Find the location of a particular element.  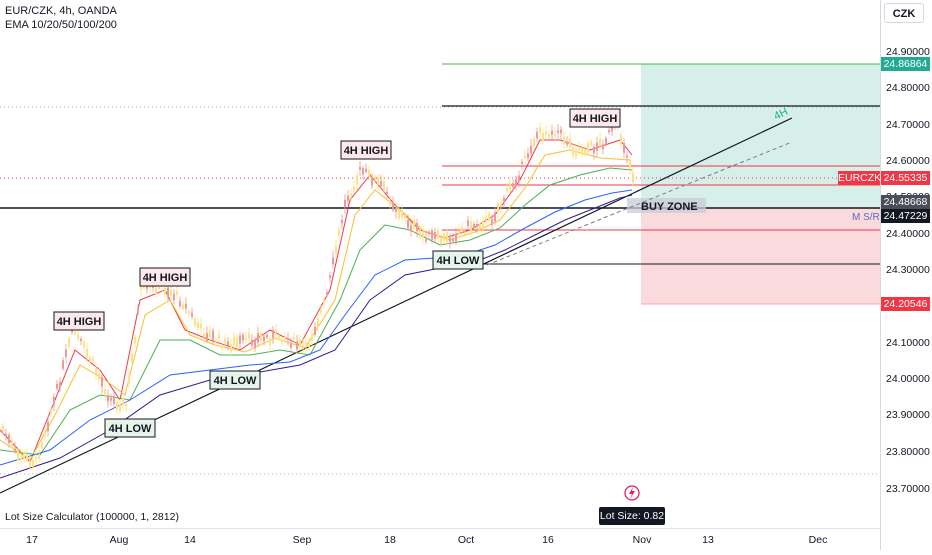

currency-selector: CZK is located at coordinates (904, 13).